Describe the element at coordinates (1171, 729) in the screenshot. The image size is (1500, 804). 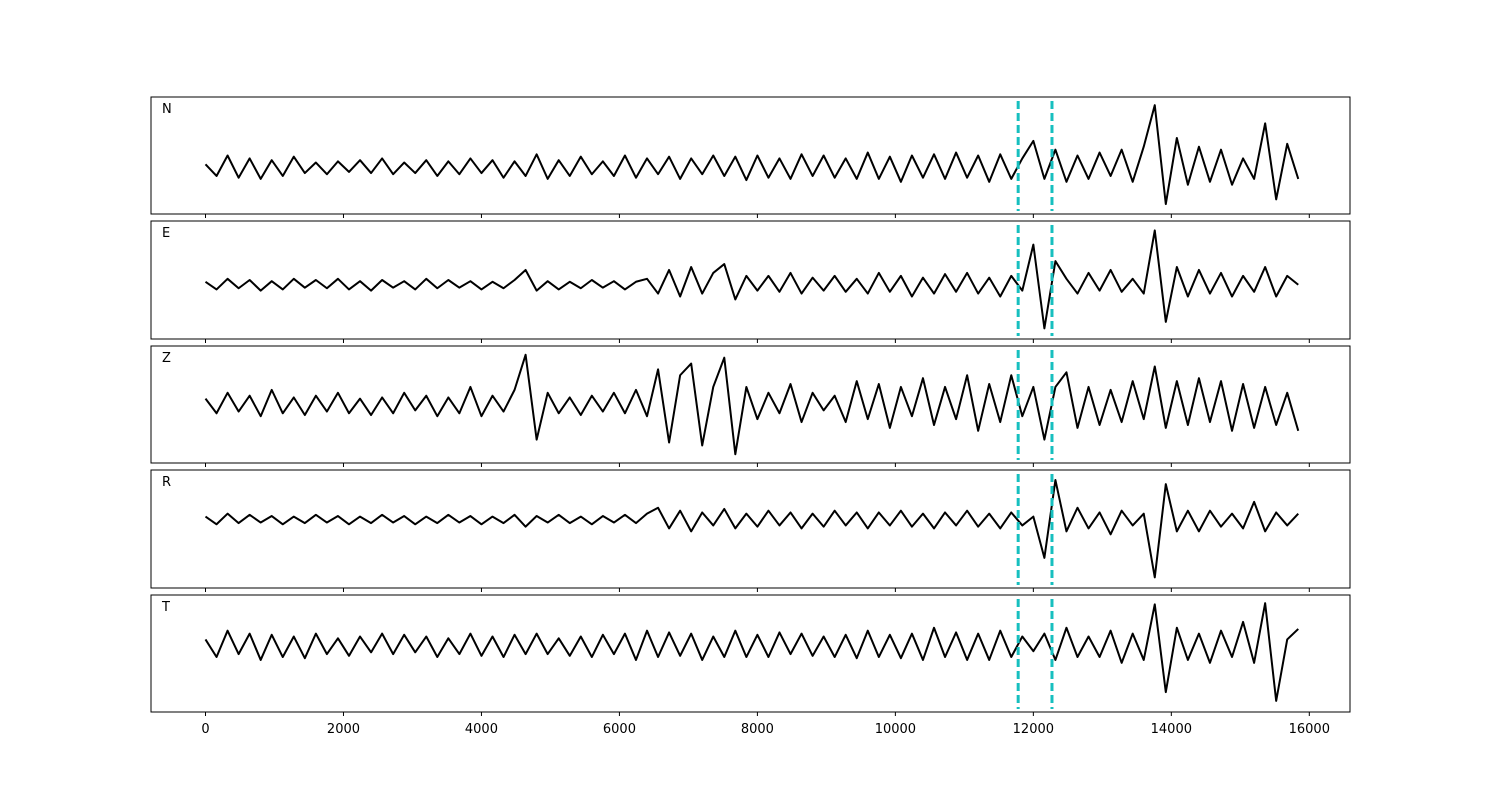
I see `x-tick-label: 14000` at that location.